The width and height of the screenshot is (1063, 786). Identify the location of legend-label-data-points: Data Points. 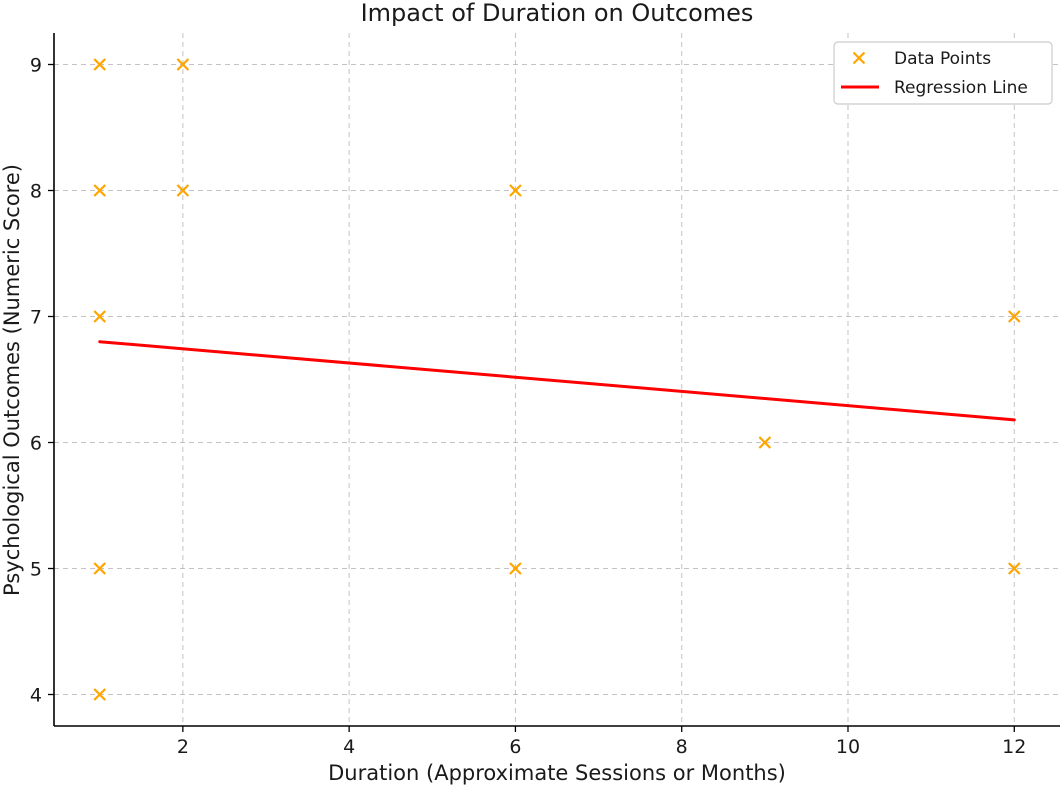
(942, 59).